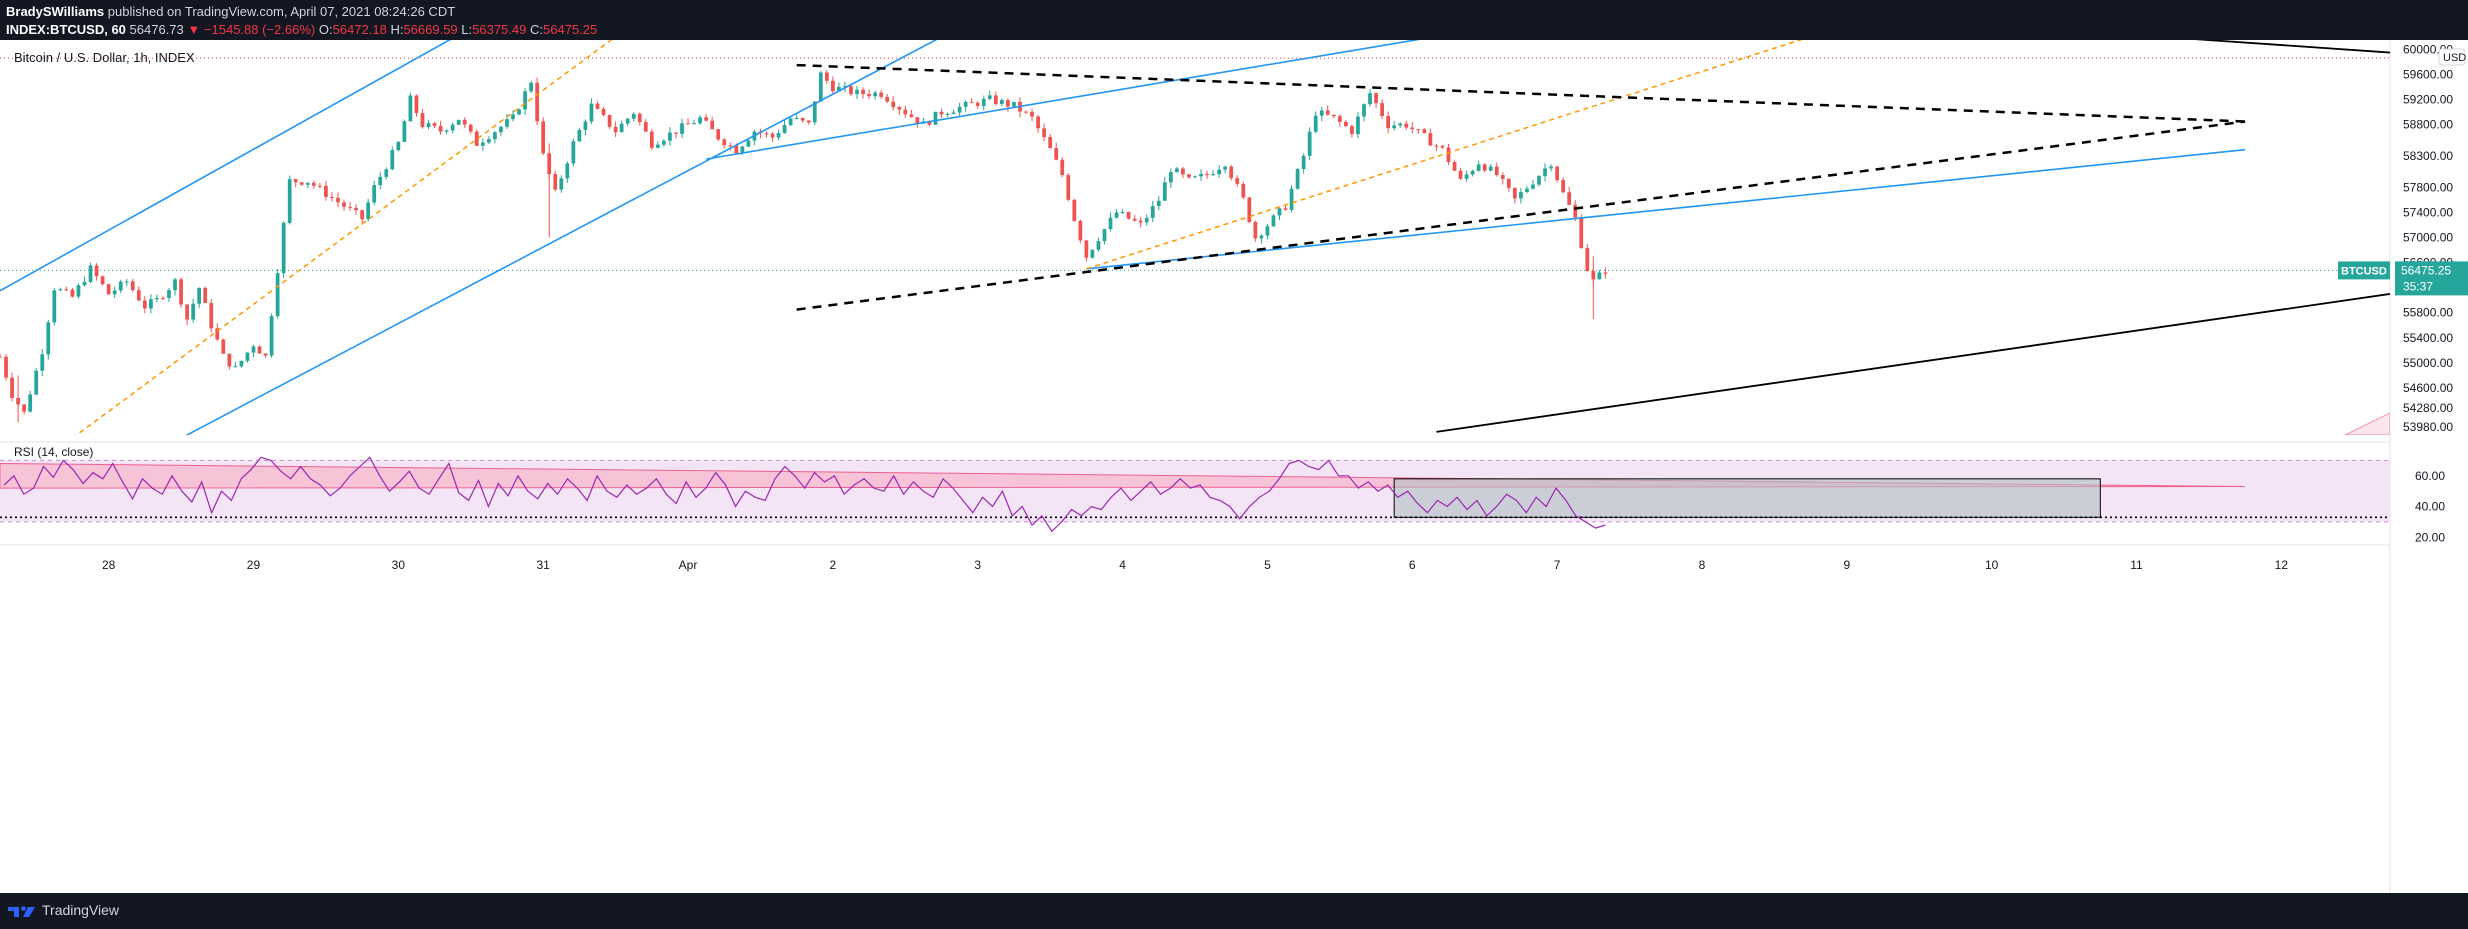  What do you see at coordinates (1684, 47) in the screenshot?
I see `trend-line-resistance` at bounding box center [1684, 47].